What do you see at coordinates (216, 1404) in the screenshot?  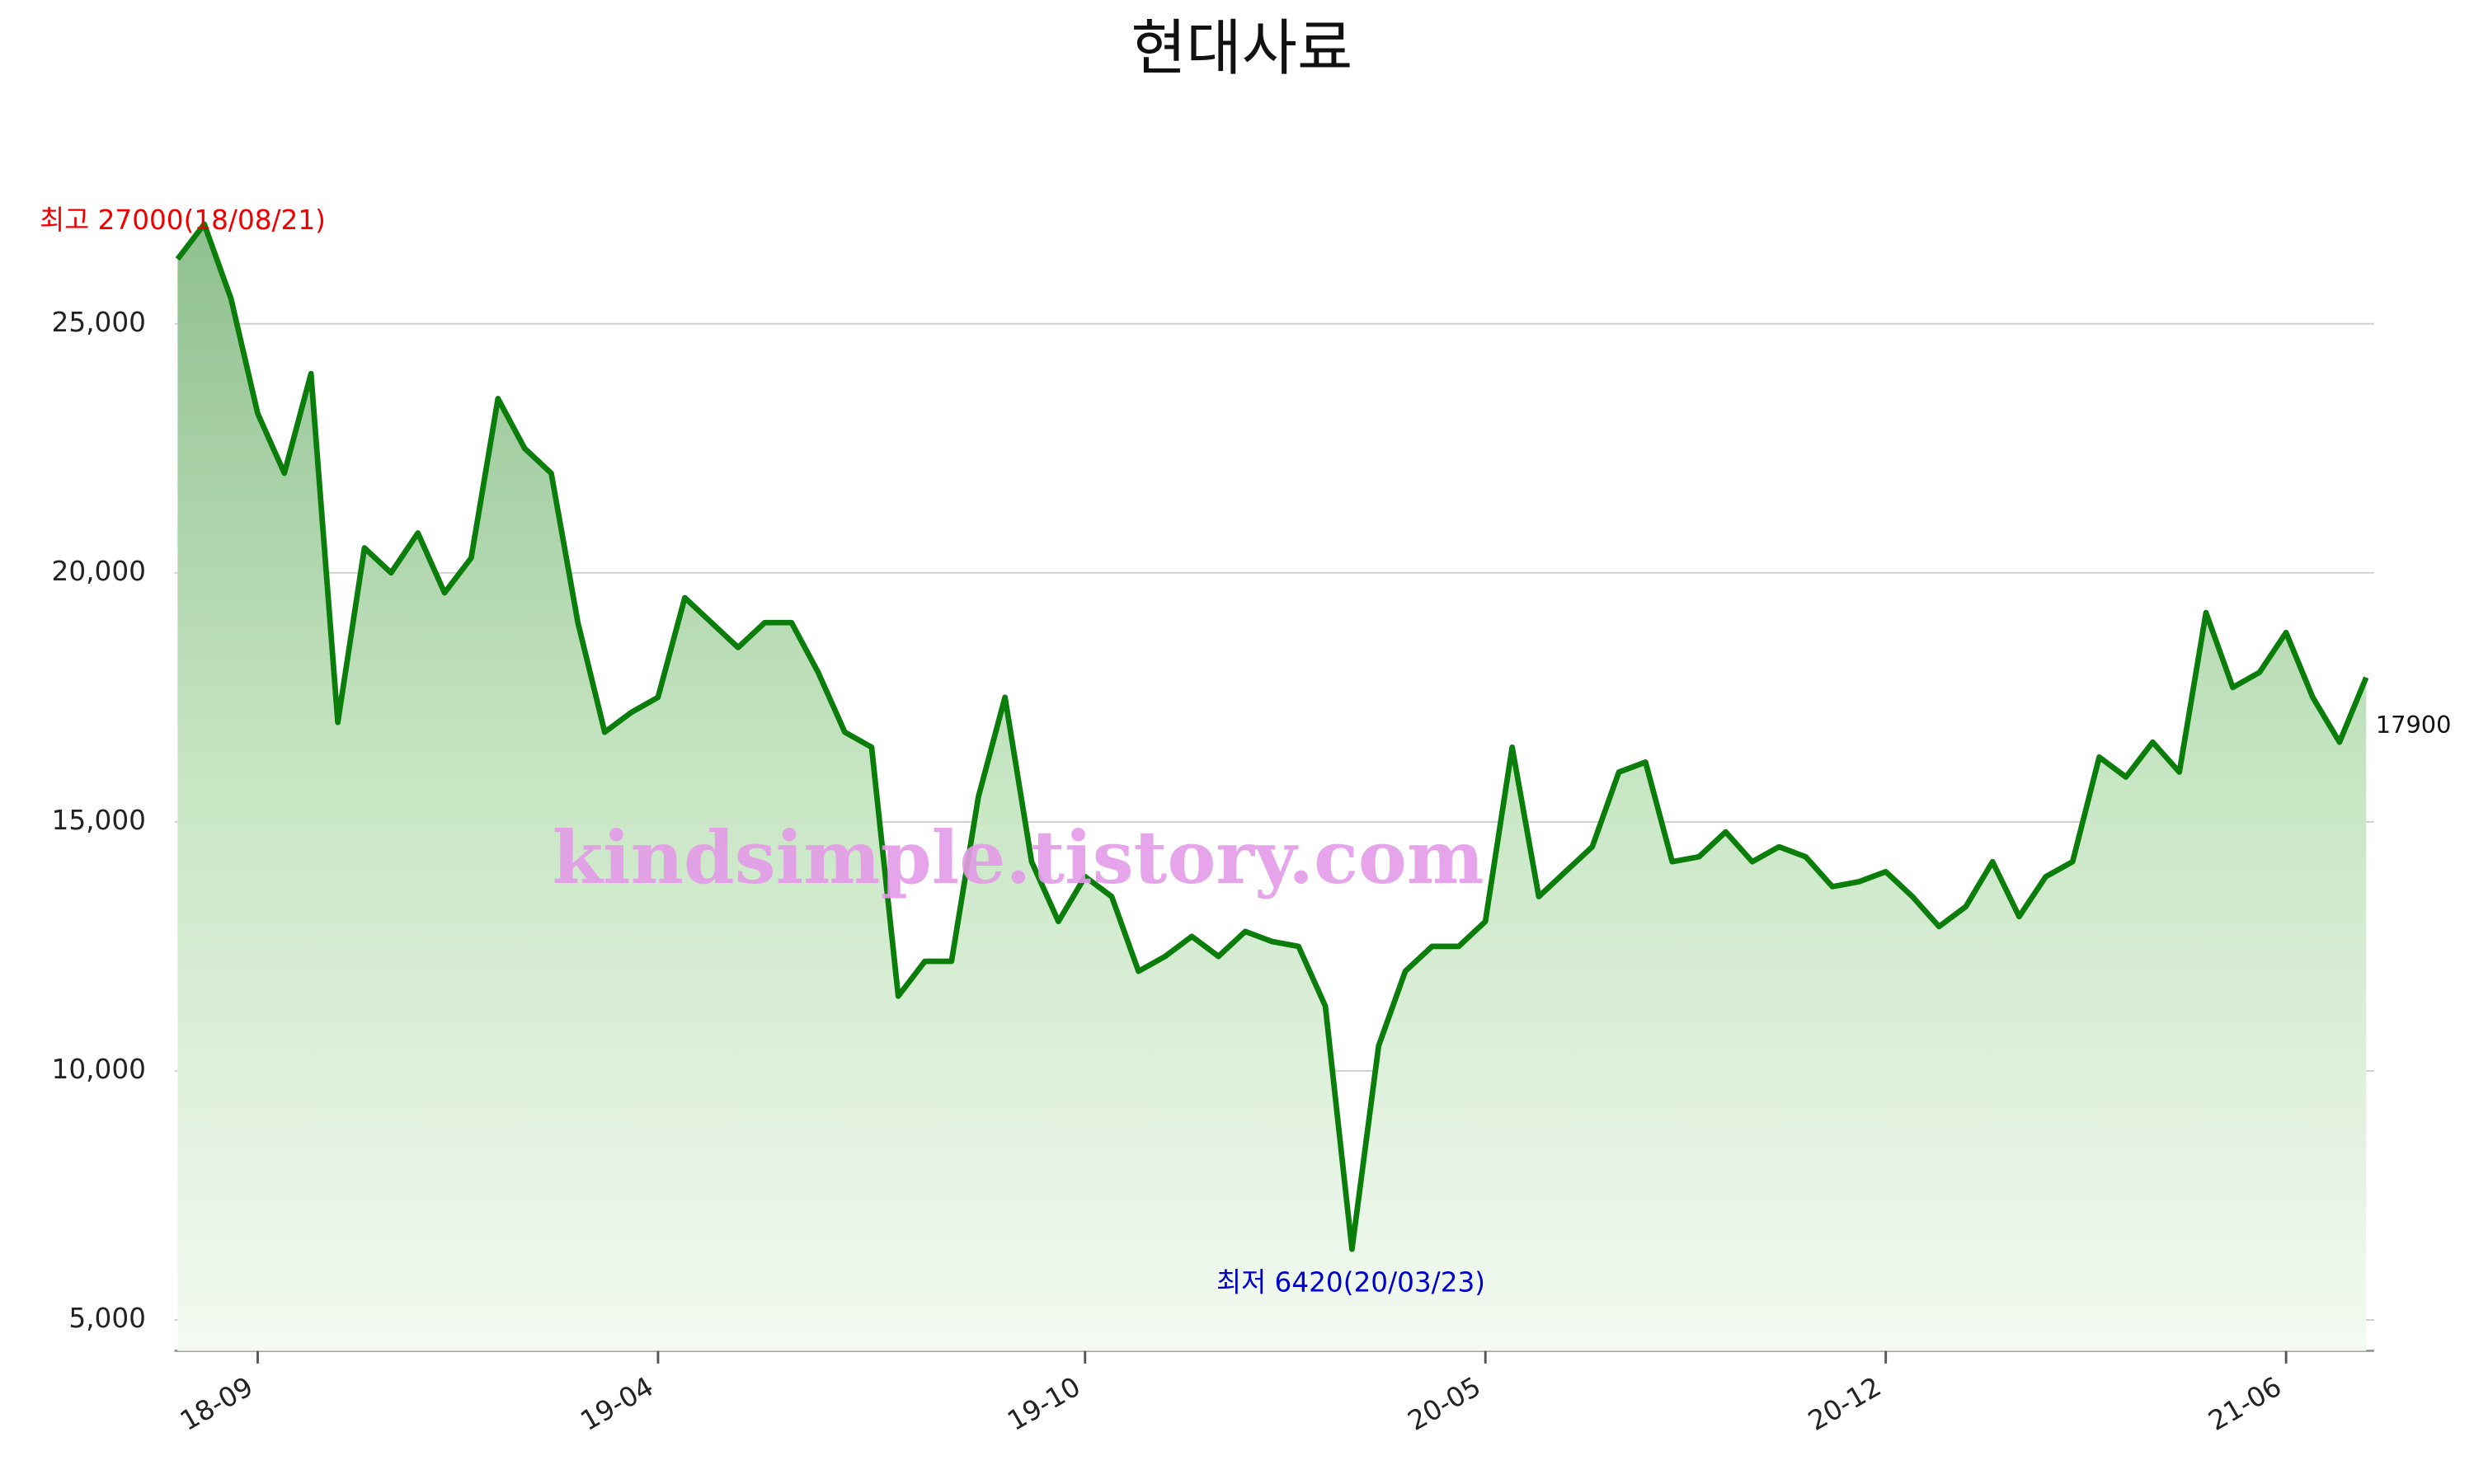 I see `x-tick-label: 18-09` at bounding box center [216, 1404].